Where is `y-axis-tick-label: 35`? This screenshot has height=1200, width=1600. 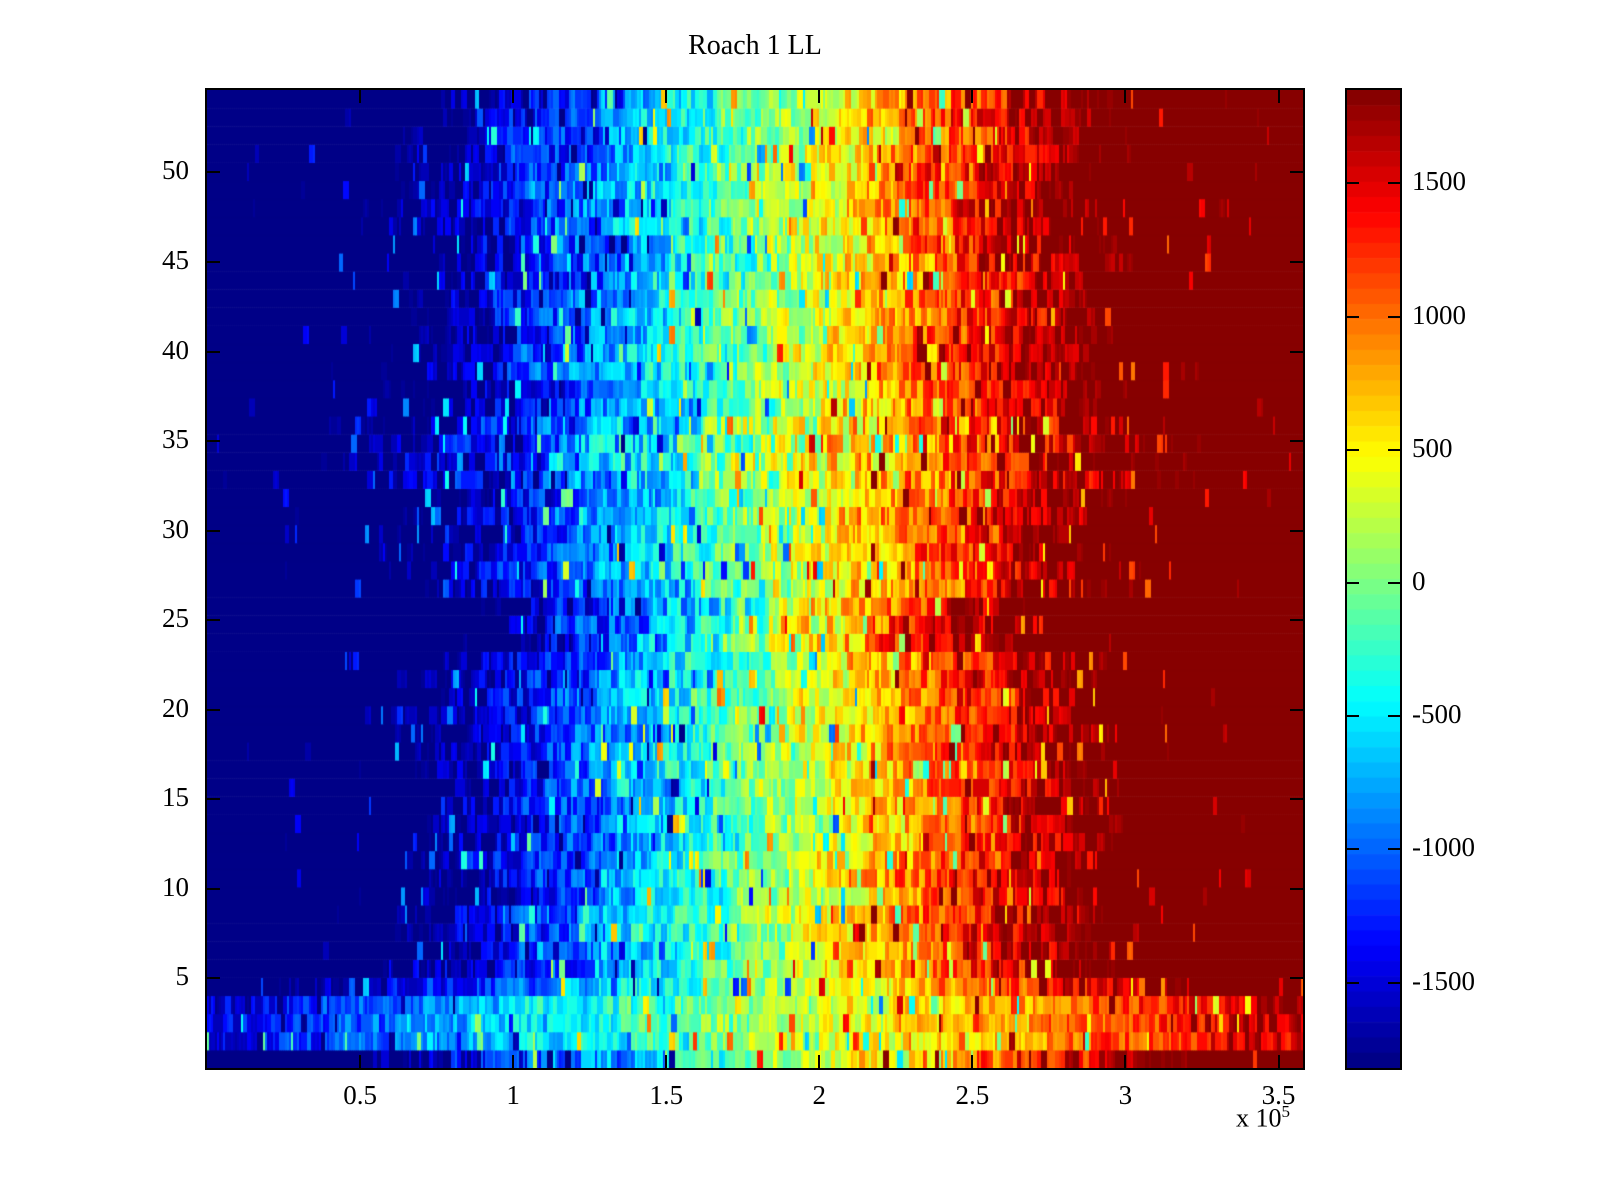
y-axis-tick-label: 35 is located at coordinates (175, 439).